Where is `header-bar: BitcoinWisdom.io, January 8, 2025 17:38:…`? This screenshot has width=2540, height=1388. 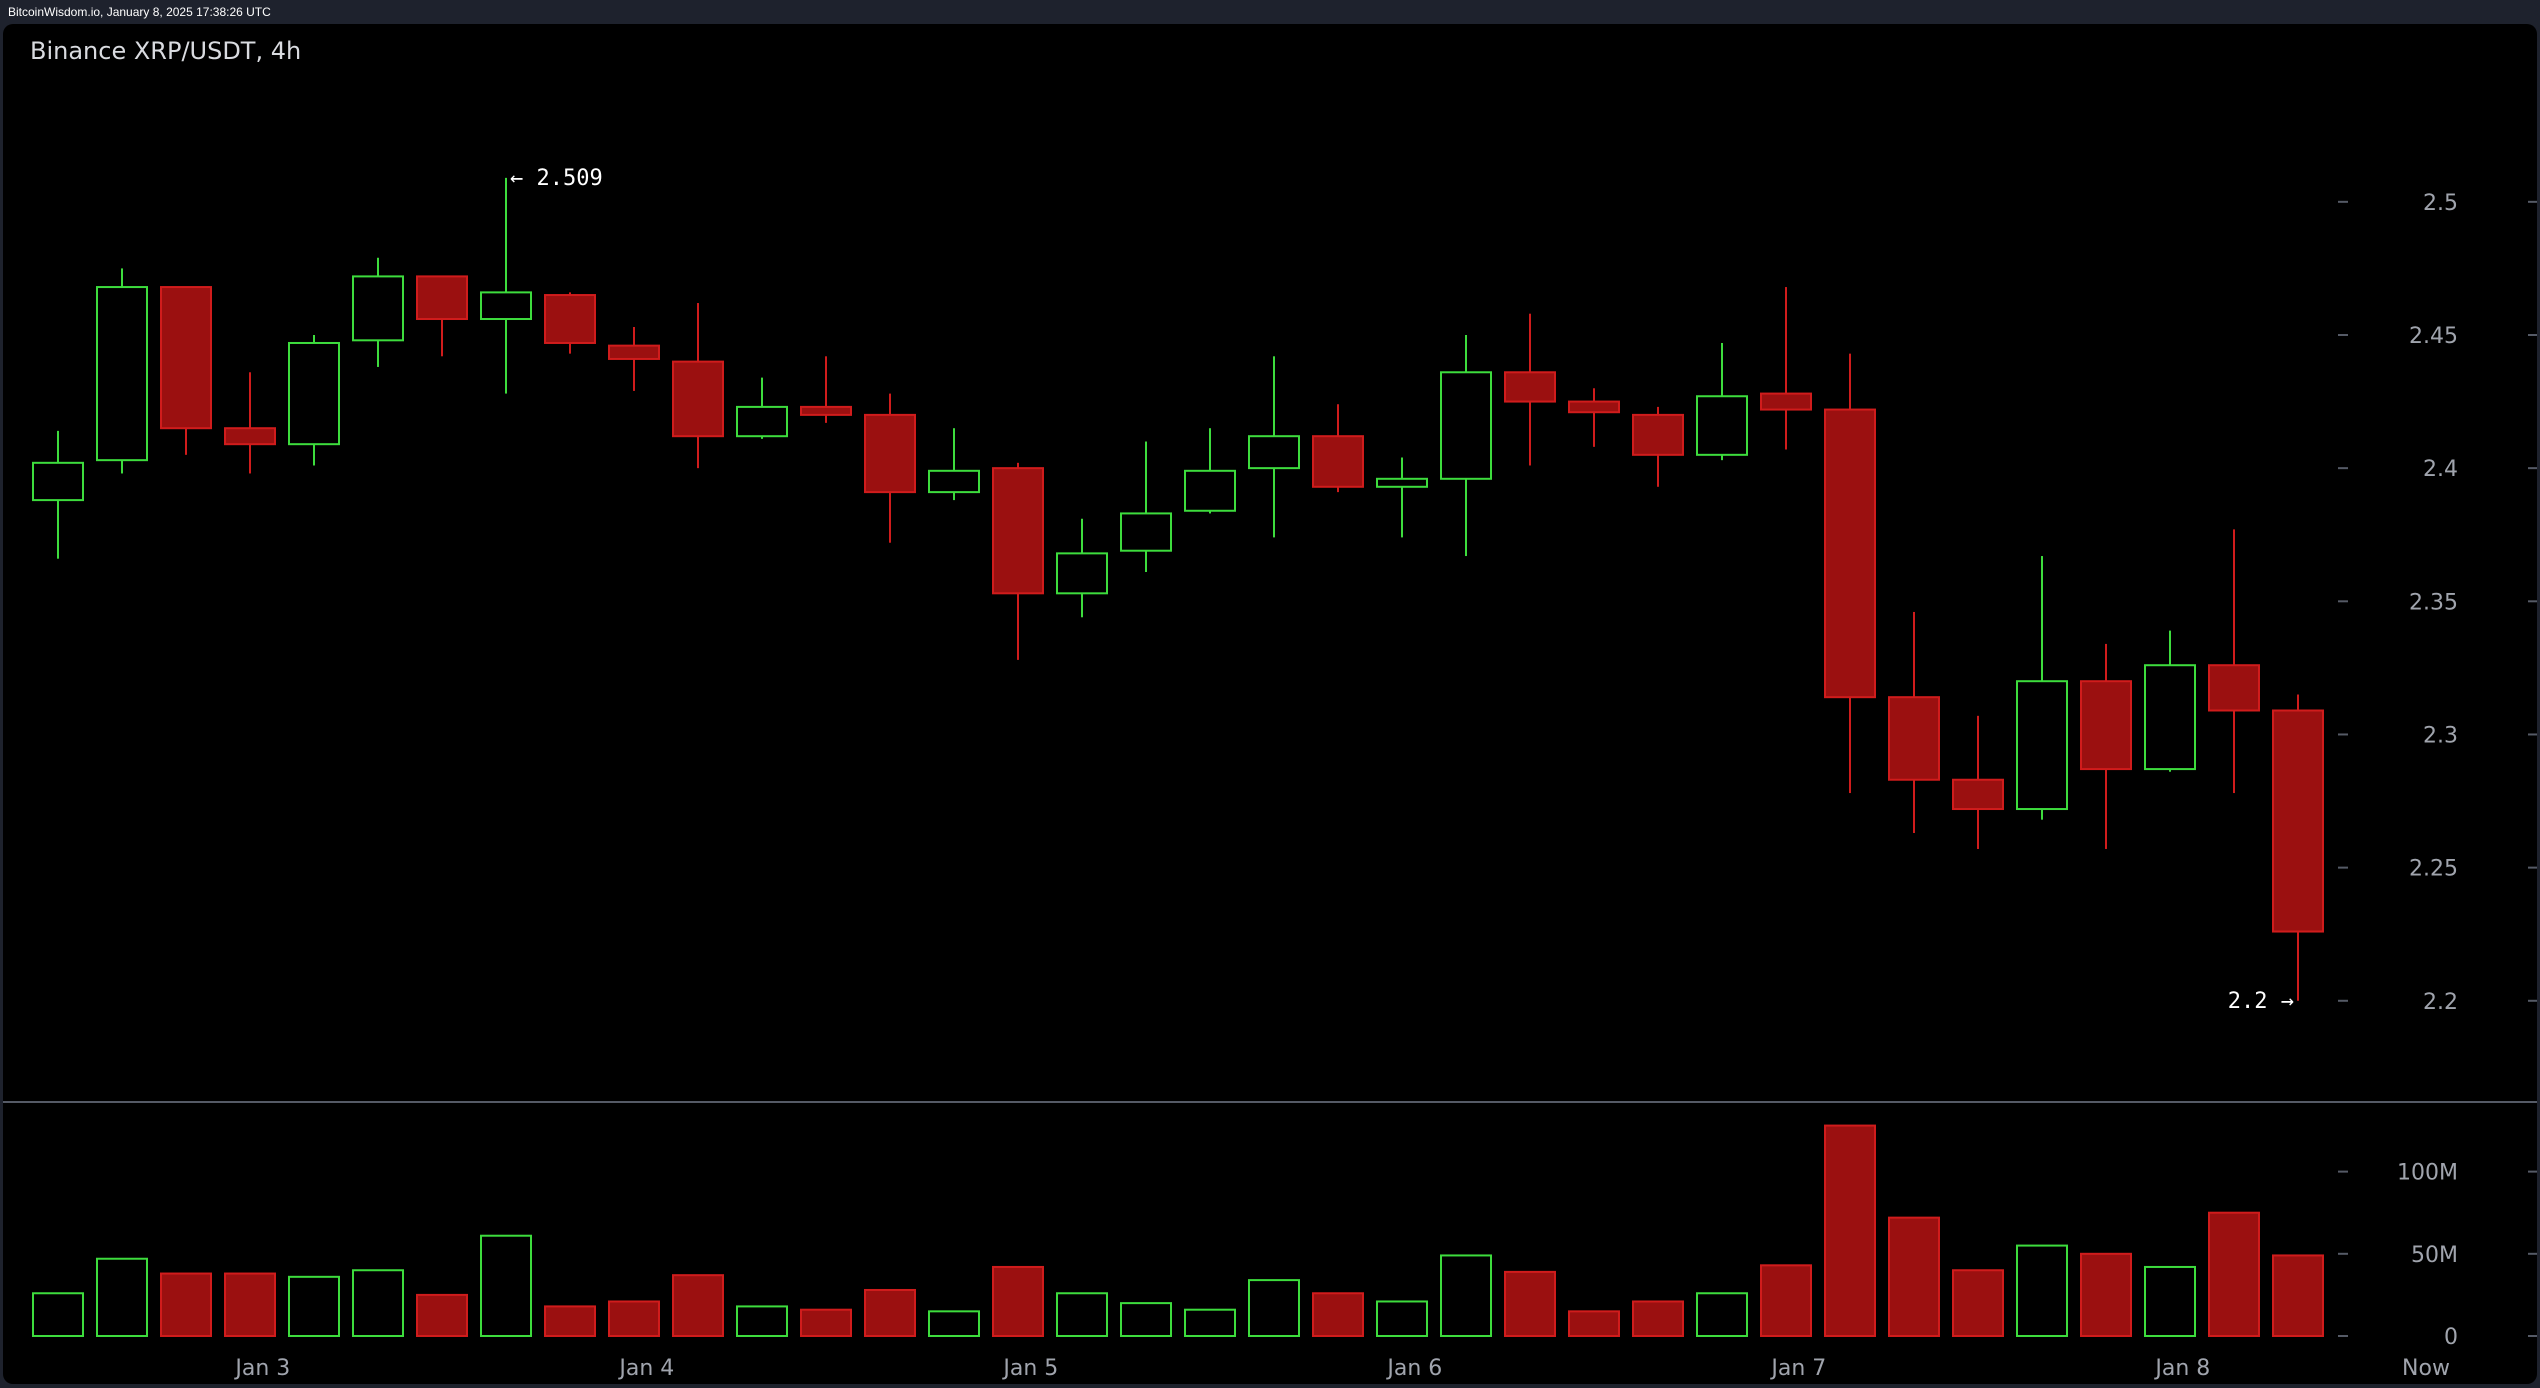
header-bar: BitcoinWisdom.io, January 8, 2025 17:38:… is located at coordinates (1270, 12).